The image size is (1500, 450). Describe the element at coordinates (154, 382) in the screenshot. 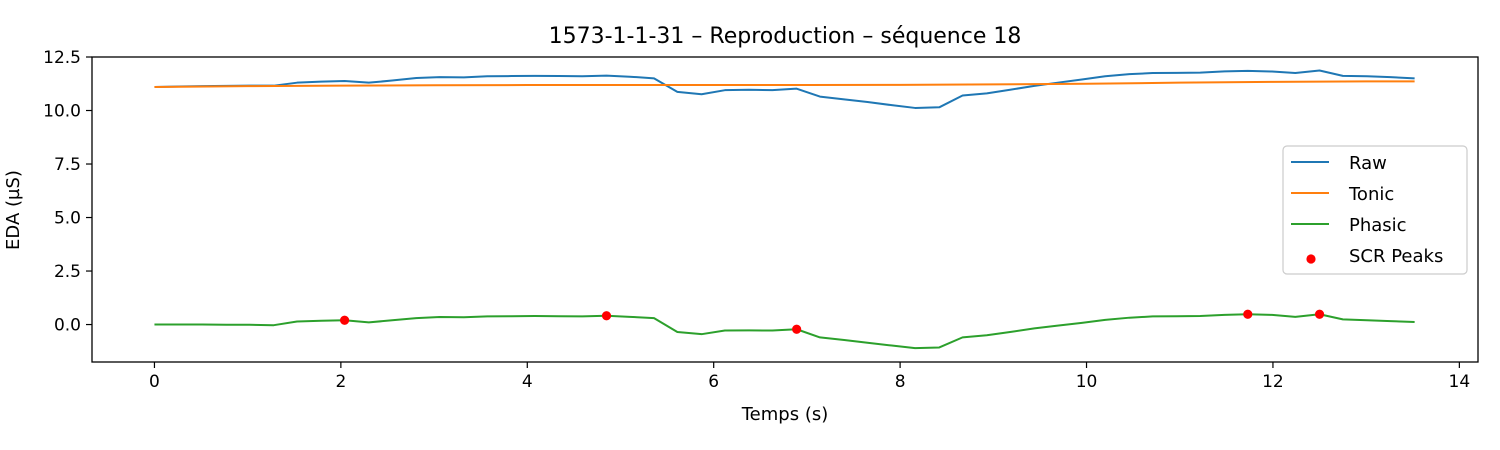

I see `x-tick-label: 0` at that location.